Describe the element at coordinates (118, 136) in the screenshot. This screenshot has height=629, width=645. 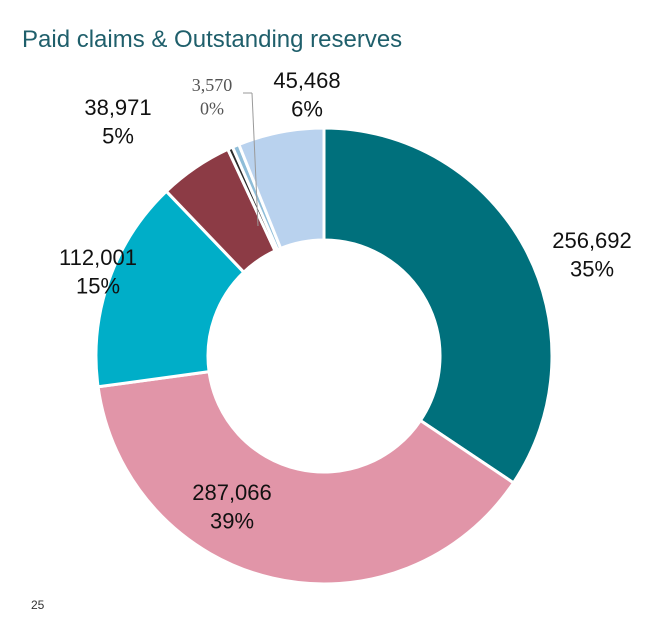
I see `slice-percent-label: 5%` at that location.